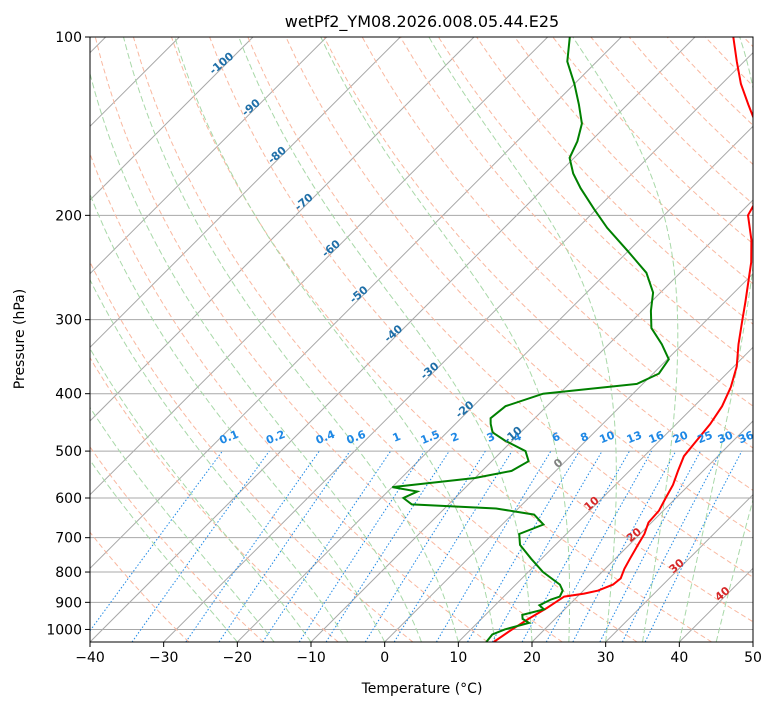 The width and height of the screenshot is (775, 708). I want to click on mixing-ratio-label: 0.1, so click(229, 437).